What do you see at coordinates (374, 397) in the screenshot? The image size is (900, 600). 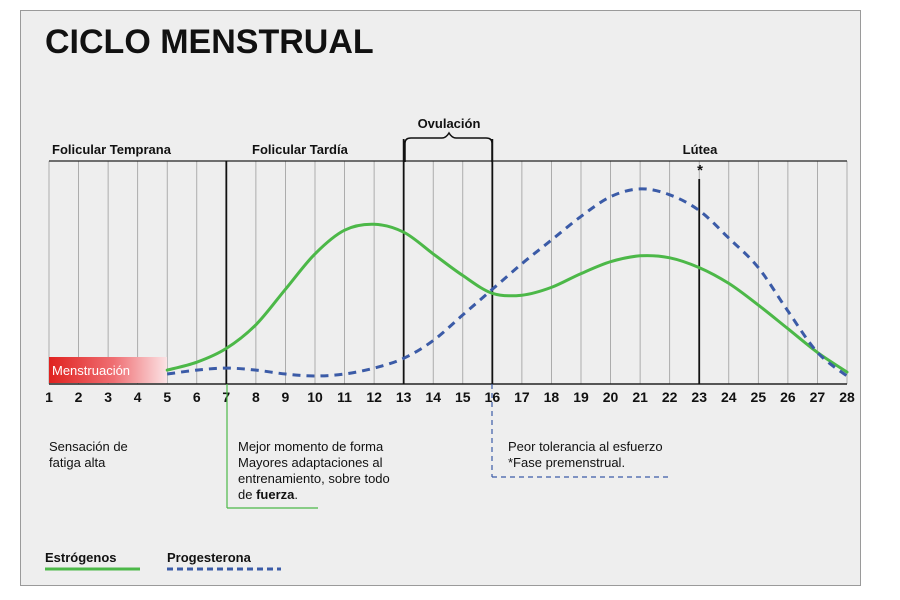 I see `x-tick-label: 12` at bounding box center [374, 397].